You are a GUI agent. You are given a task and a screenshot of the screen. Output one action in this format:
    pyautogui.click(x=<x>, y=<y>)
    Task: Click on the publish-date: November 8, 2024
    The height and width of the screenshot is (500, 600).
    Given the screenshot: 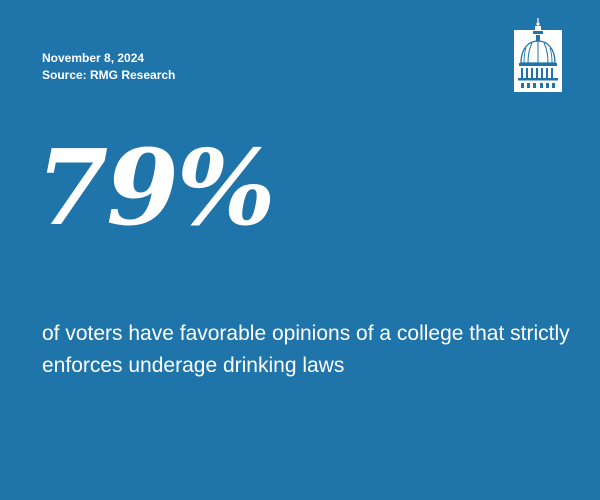 What is the action you would take?
    pyautogui.click(x=93, y=58)
    